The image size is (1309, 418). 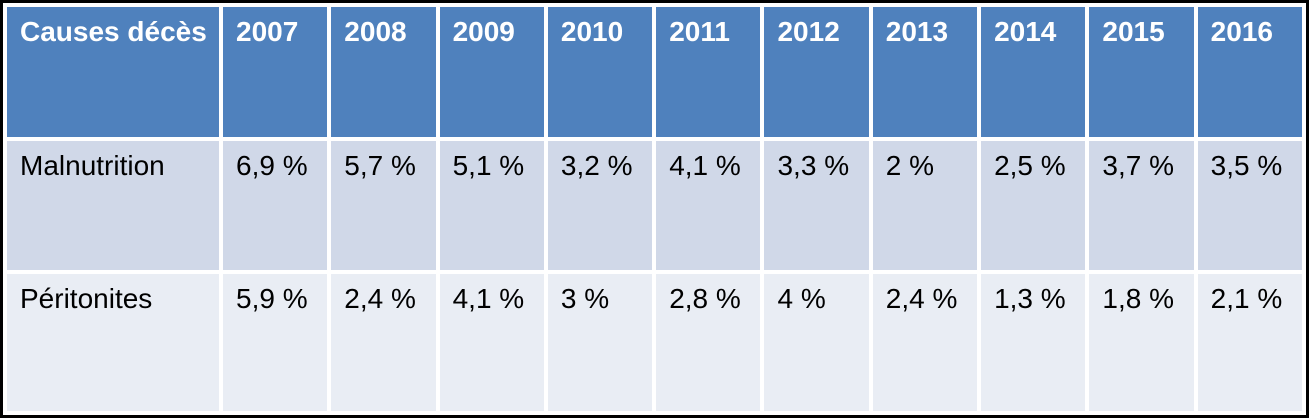 I want to click on value-cell: 6,9 %, so click(x=275, y=205).